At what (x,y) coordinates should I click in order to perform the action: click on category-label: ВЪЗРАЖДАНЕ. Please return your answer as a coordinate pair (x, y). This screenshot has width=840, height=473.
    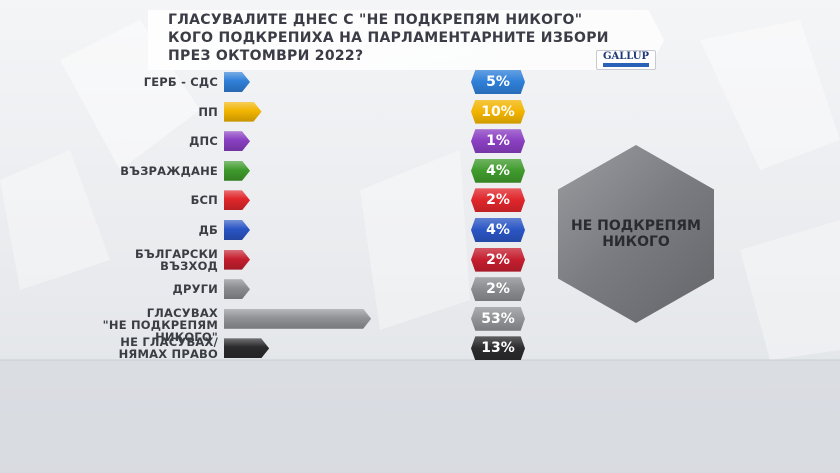
    Looking at the image, I should click on (129, 171).